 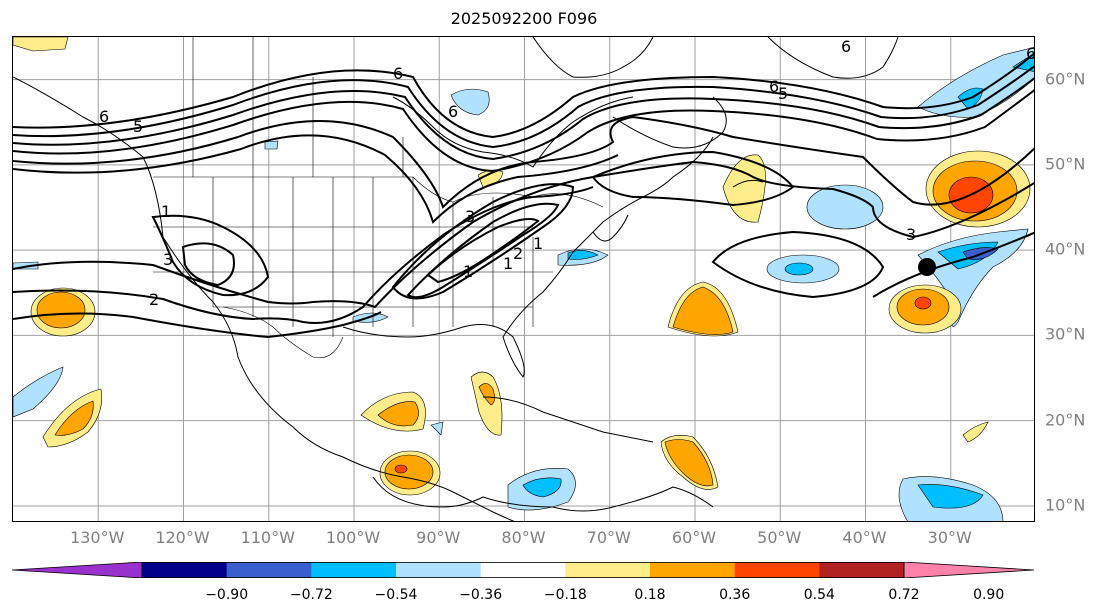 I want to click on latitude-label: 30°N, so click(x=1065, y=334).